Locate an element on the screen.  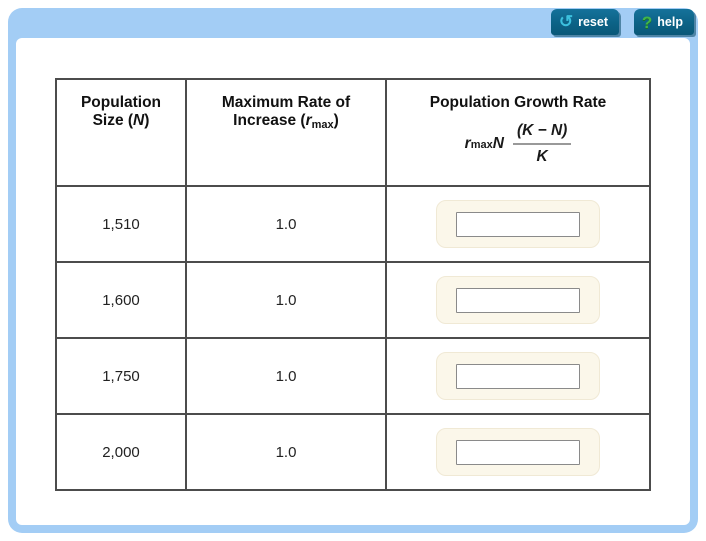
growth-rate-formula: r max N (K − N) K is located at coordinates (518, 144).